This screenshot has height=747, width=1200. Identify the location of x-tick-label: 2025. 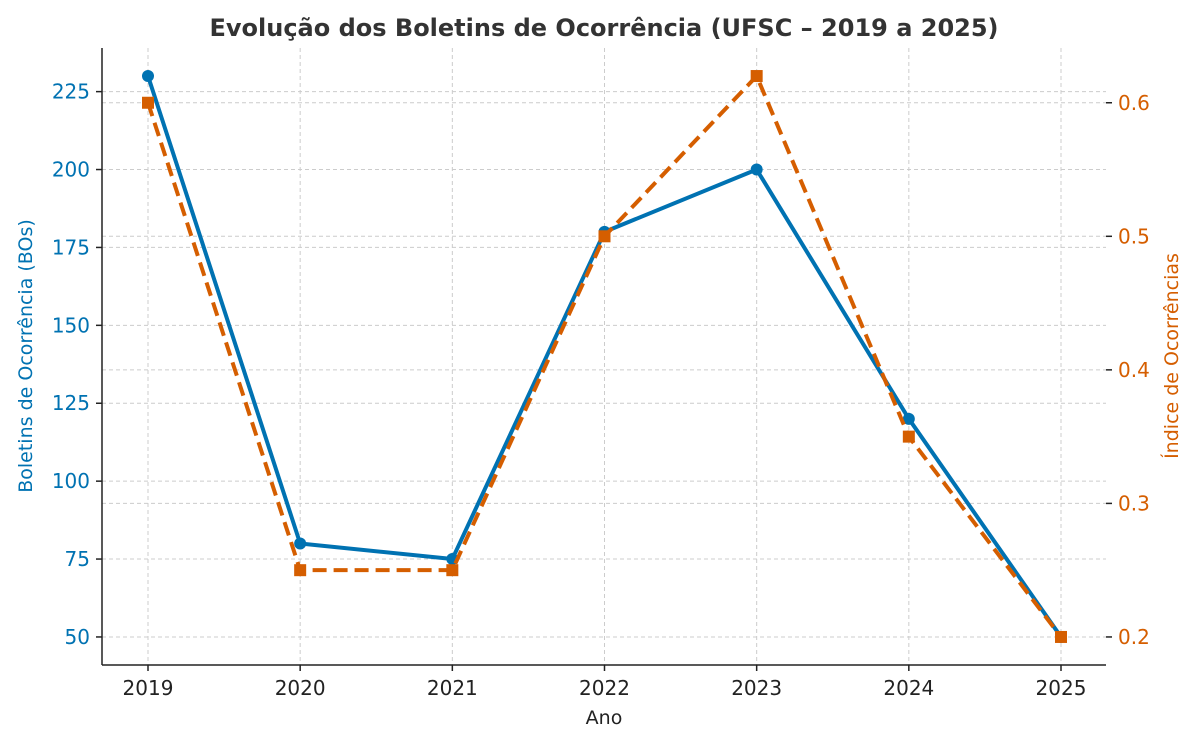
(1061, 688).